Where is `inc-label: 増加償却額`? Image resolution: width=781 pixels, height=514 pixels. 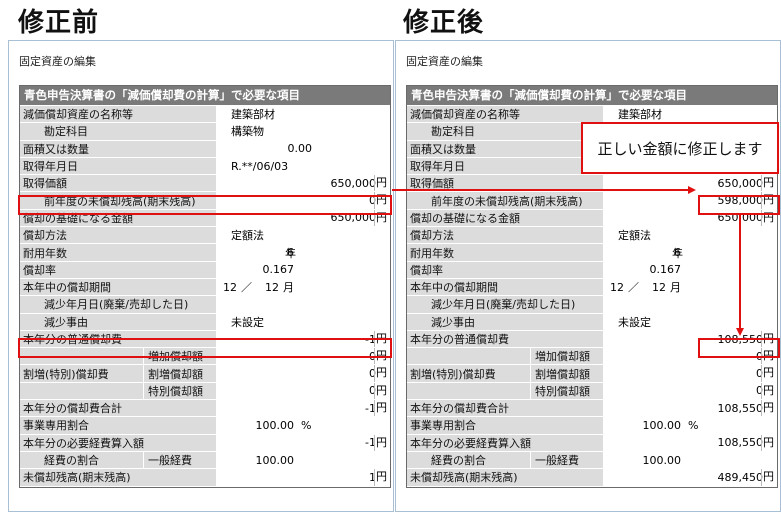 inc-label: 増加償却額 is located at coordinates (567, 356).